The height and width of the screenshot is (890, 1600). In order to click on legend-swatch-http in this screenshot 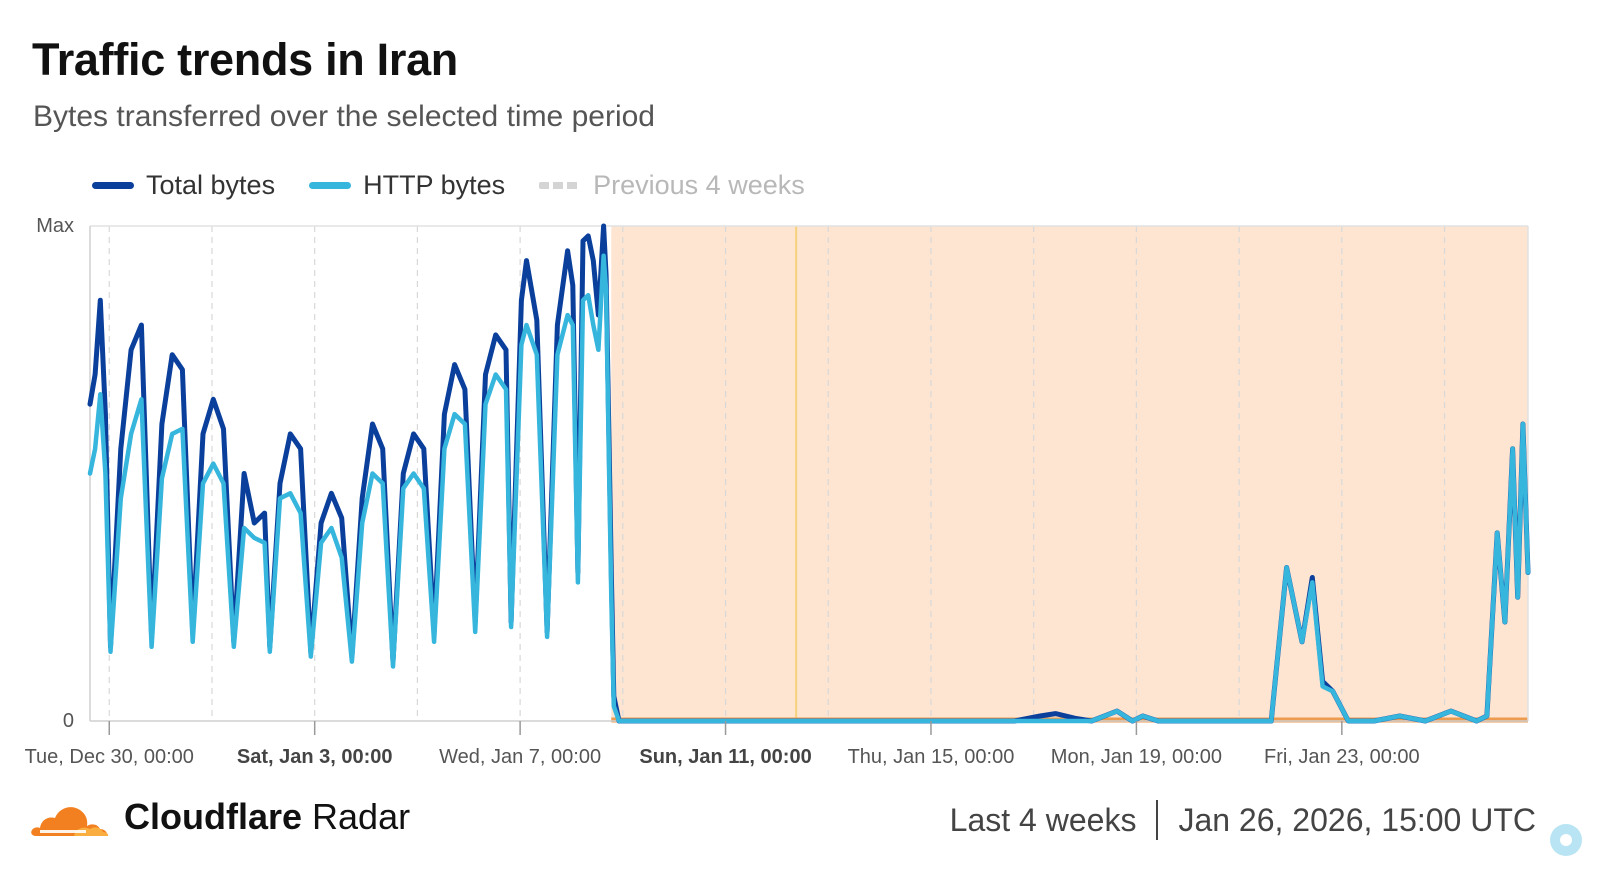, I will do `click(330, 185)`.